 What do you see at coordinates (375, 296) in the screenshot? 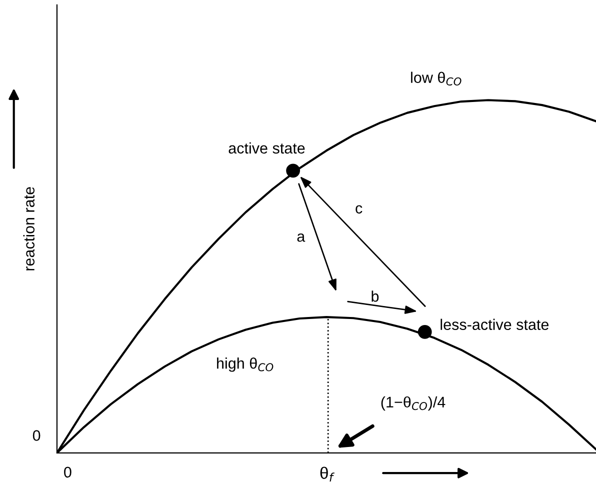
I see `annotation: b` at bounding box center [375, 296].